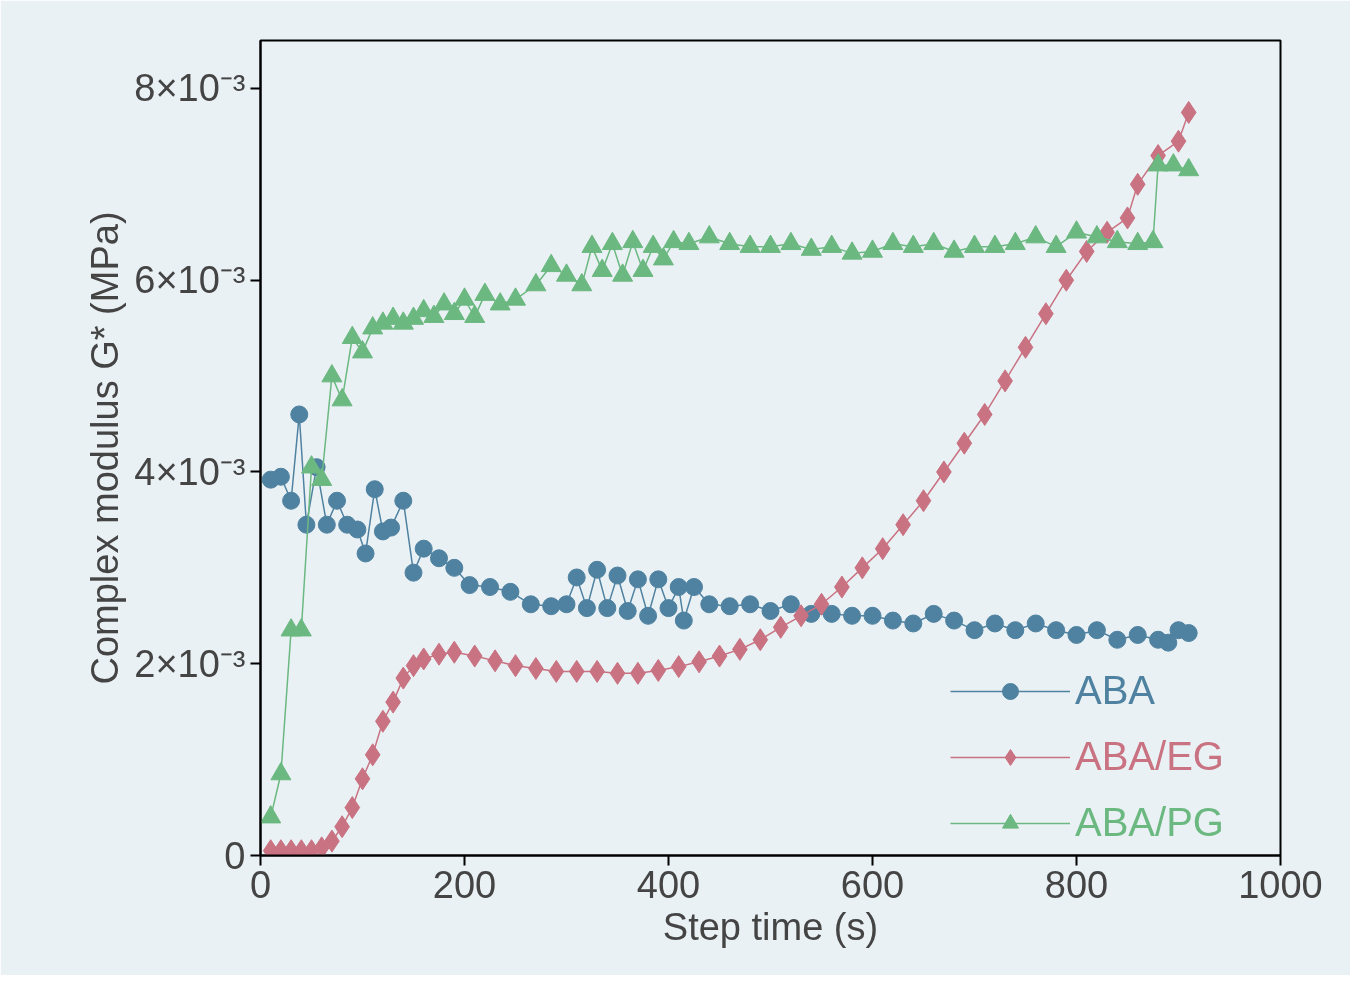  Describe the element at coordinates (872, 884) in the screenshot. I see `x-tick-label: 600` at that location.